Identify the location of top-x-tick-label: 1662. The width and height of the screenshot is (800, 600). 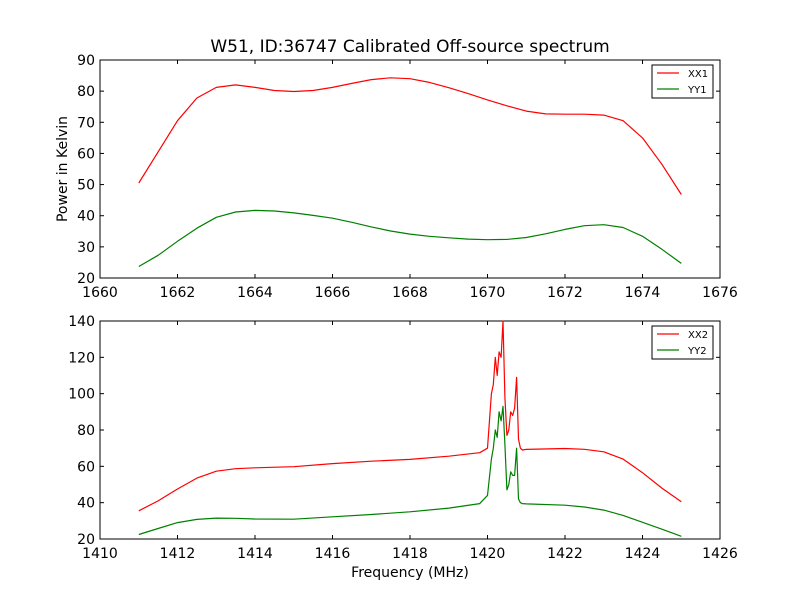
(178, 293).